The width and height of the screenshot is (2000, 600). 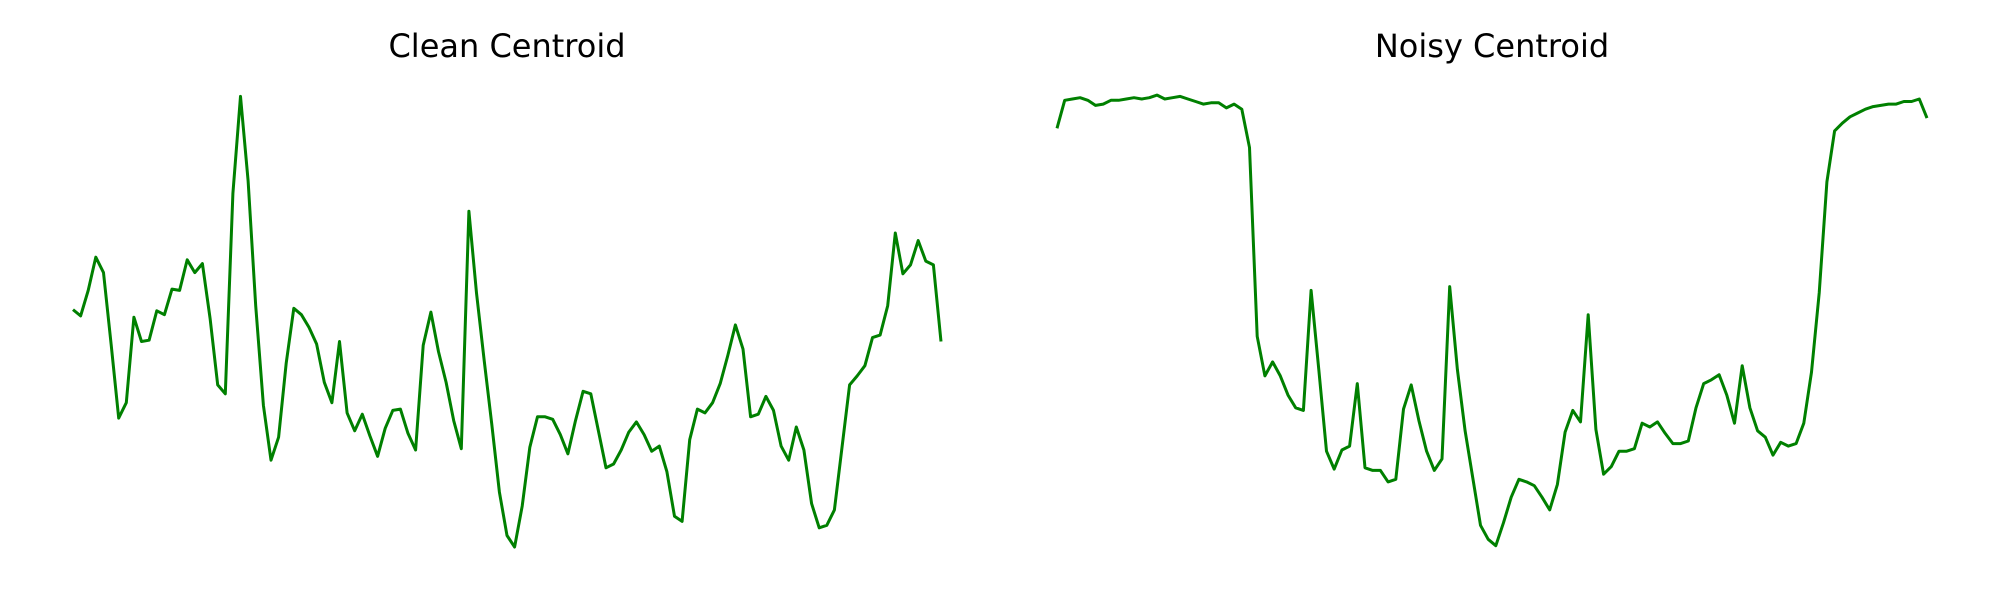 What do you see at coordinates (1492, 46) in the screenshot?
I see `chart-title: Noisy Centroid` at bounding box center [1492, 46].